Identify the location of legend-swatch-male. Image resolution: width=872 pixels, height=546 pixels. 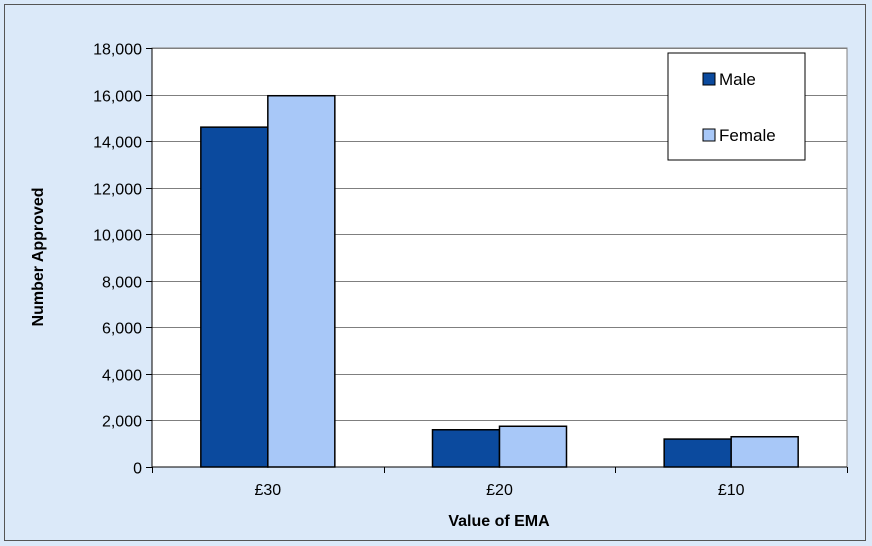
(709, 79).